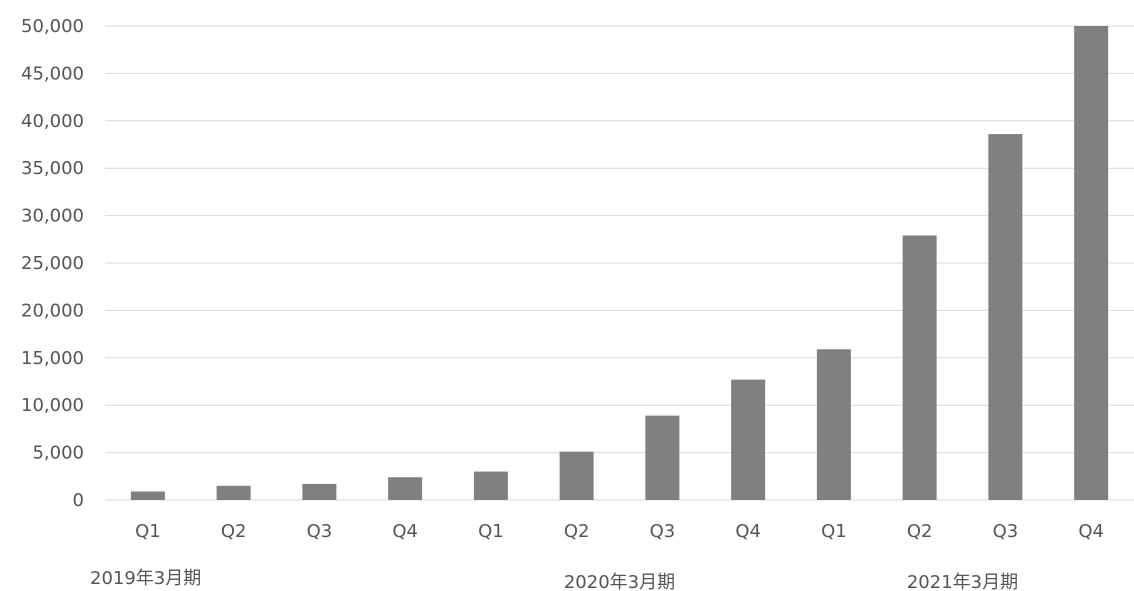 Image resolution: width=1134 pixels, height=591 pixels. What do you see at coordinates (962, 581) in the screenshot?
I see `fiscal-period-label: 2021年3月期` at bounding box center [962, 581].